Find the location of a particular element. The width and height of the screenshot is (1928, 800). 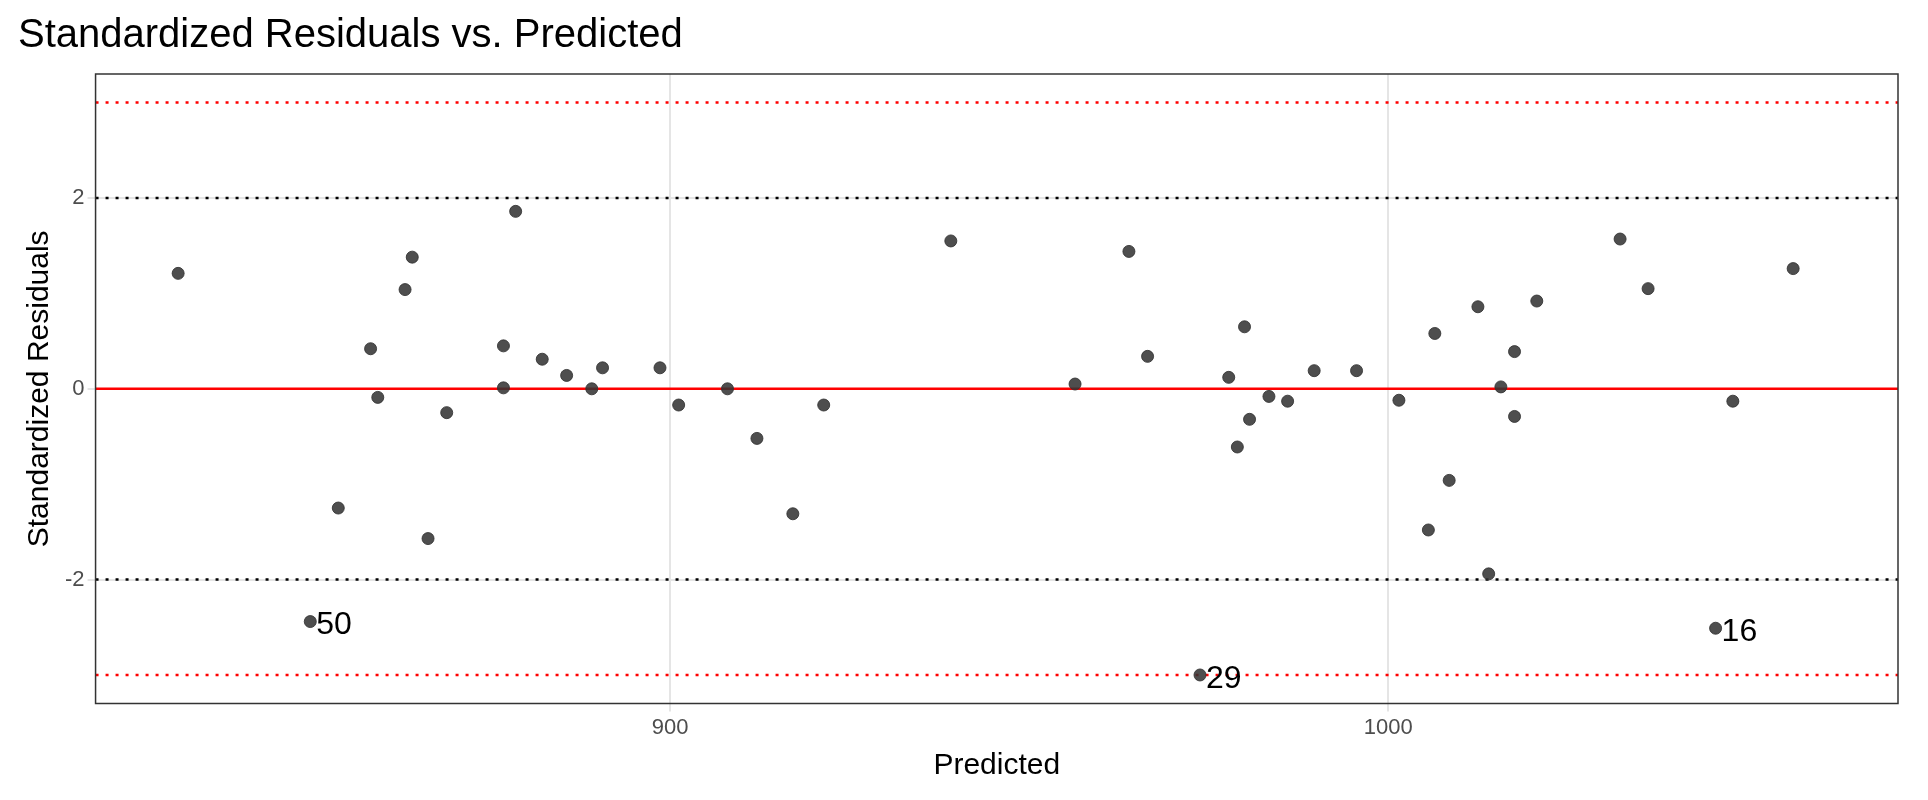

x-tick-label: 1000 is located at coordinates (1388, 726).